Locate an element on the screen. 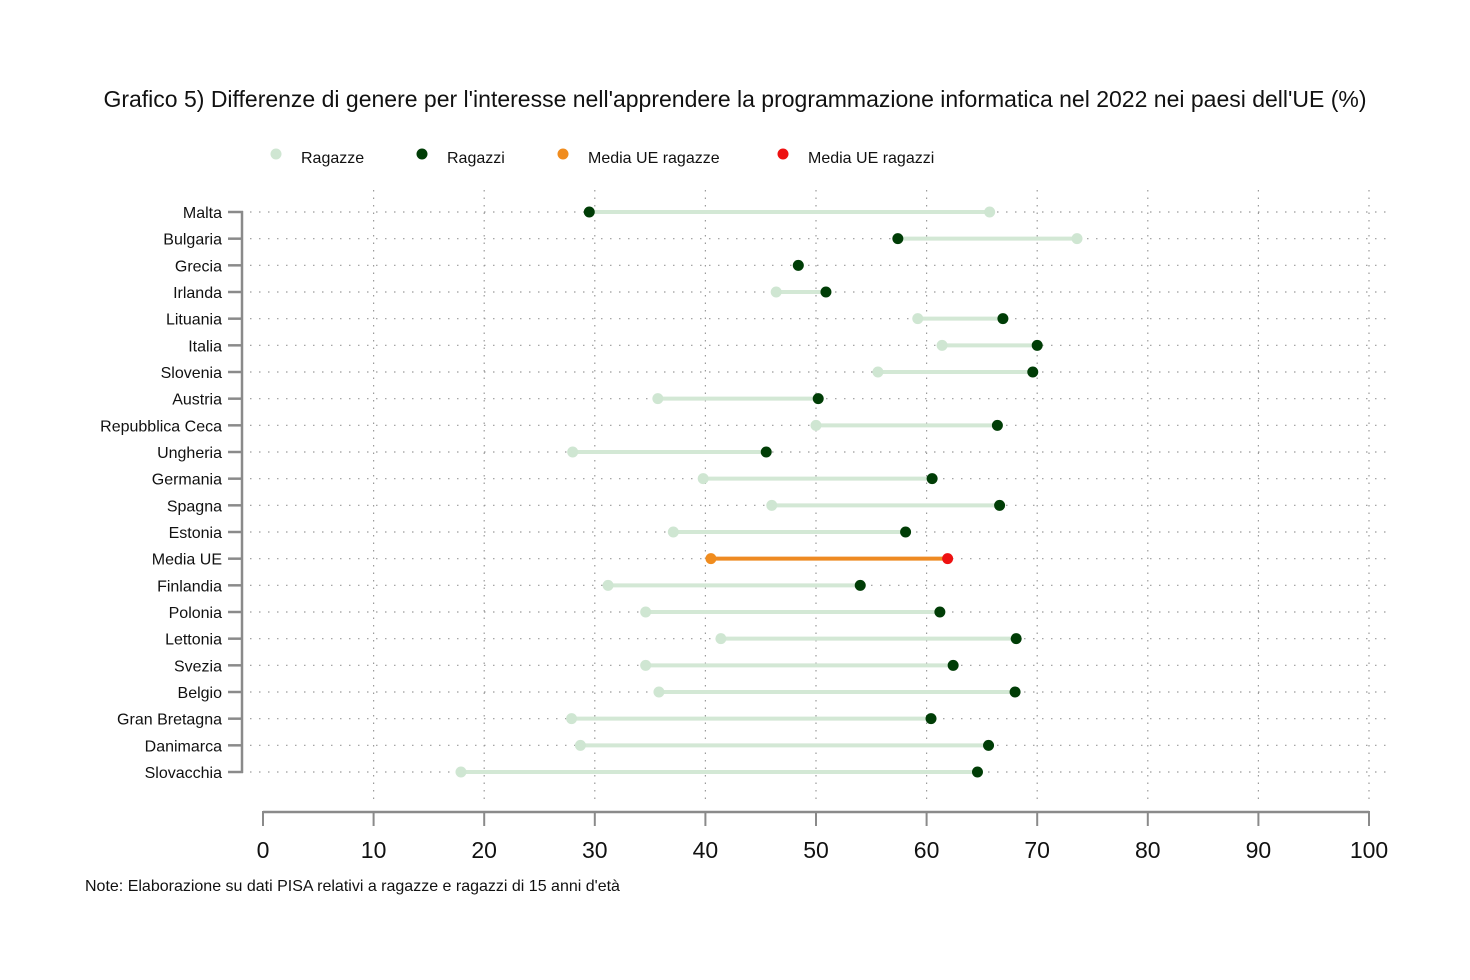 The width and height of the screenshot is (1470, 980). y-tick-label: Svezia is located at coordinates (198, 666).